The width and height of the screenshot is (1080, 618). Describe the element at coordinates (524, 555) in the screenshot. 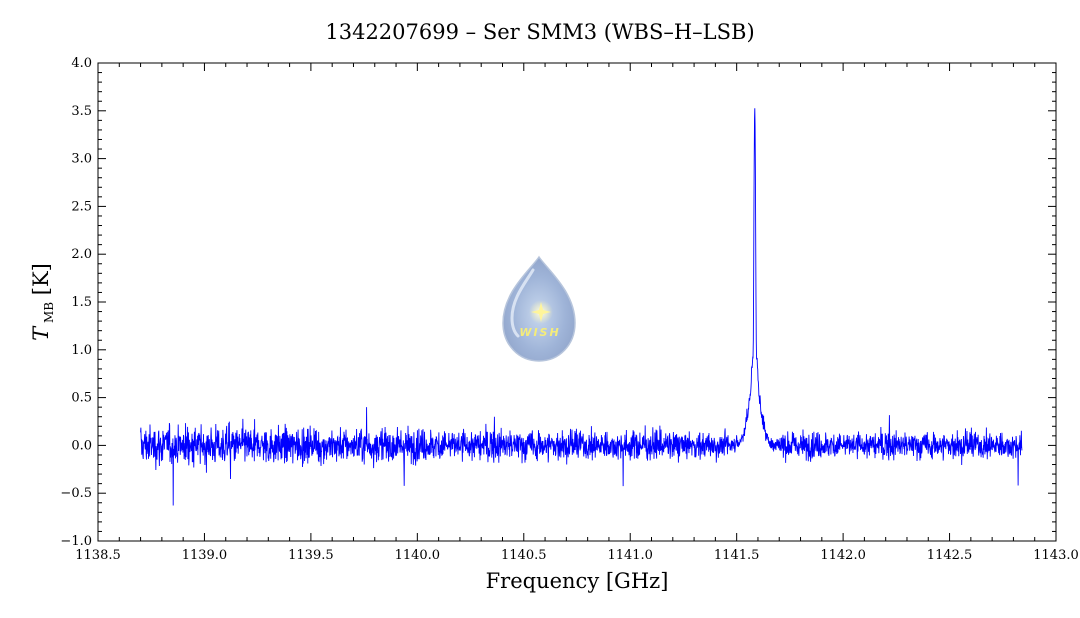

I see `x-tick-label: 1140.5` at that location.